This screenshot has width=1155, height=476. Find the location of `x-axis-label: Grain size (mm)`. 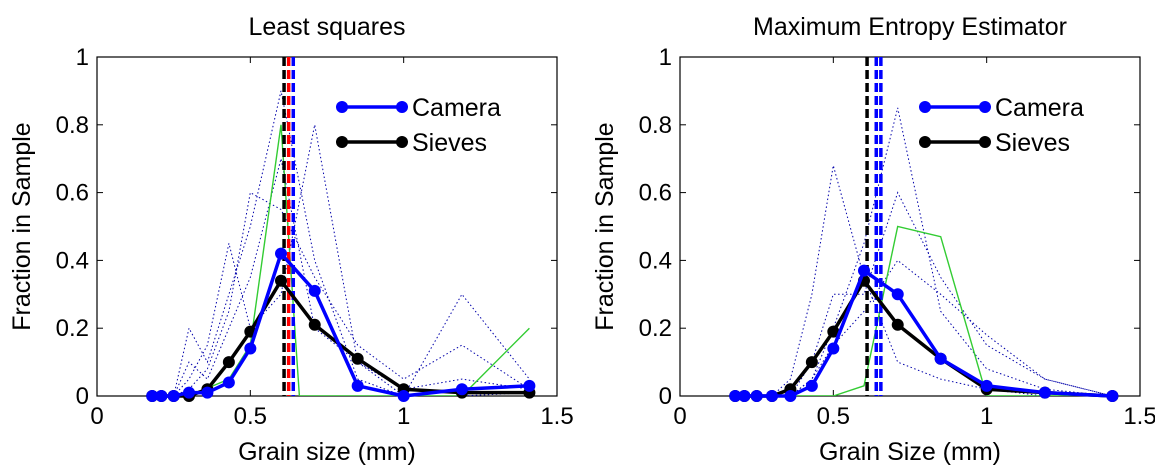

x-axis-label: Grain size (mm) is located at coordinates (327, 452).